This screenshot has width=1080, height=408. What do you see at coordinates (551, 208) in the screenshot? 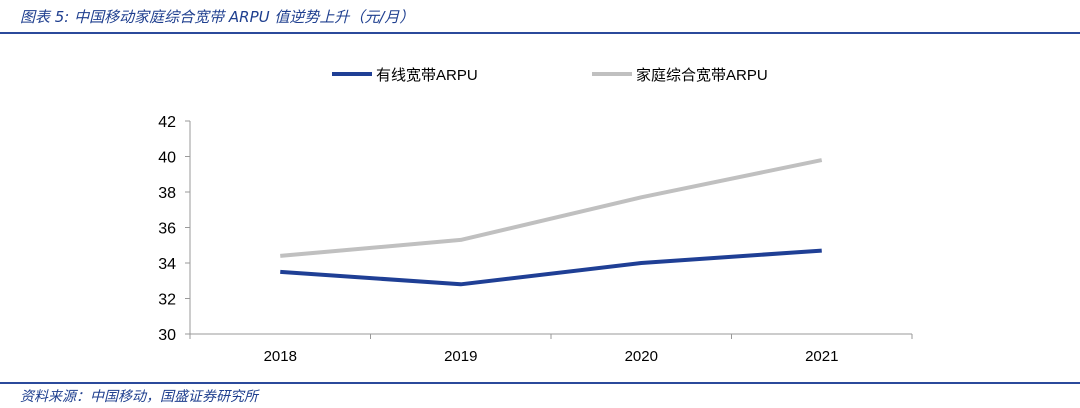
I see `series-line-home` at bounding box center [551, 208].